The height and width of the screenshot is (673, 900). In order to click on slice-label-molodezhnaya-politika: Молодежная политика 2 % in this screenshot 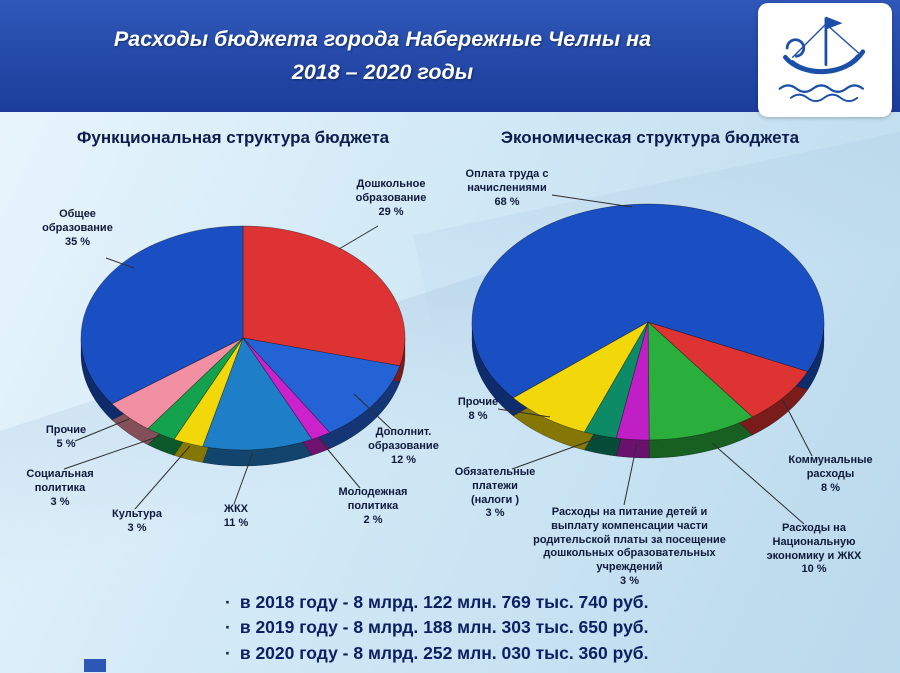, I will do `click(373, 506)`.